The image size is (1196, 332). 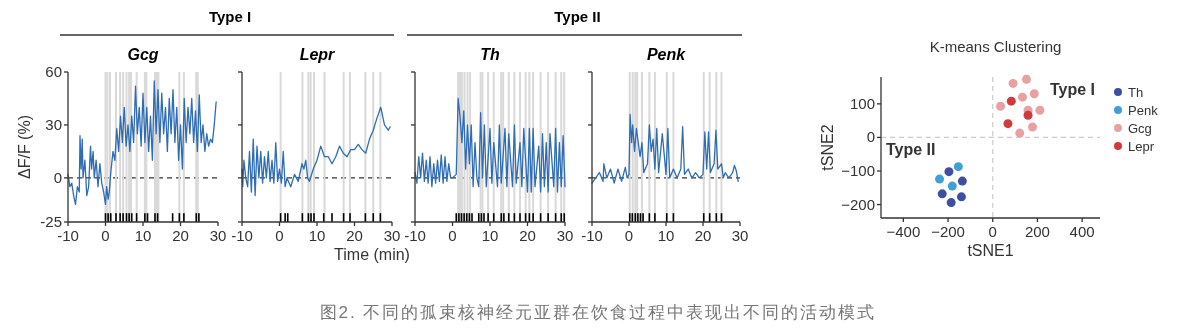 What do you see at coordinates (230, 16) in the screenshot?
I see `text: Type I` at bounding box center [230, 16].